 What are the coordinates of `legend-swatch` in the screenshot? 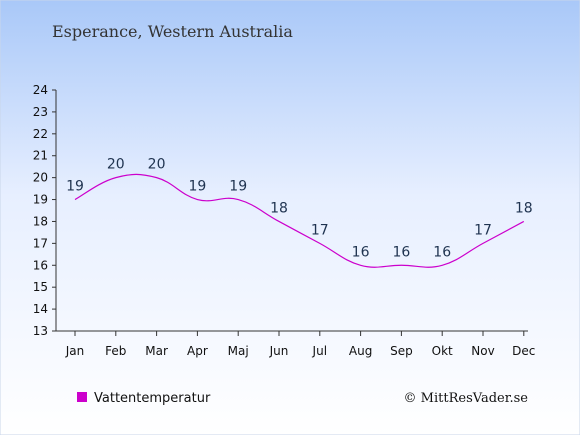 It's located at (82, 397).